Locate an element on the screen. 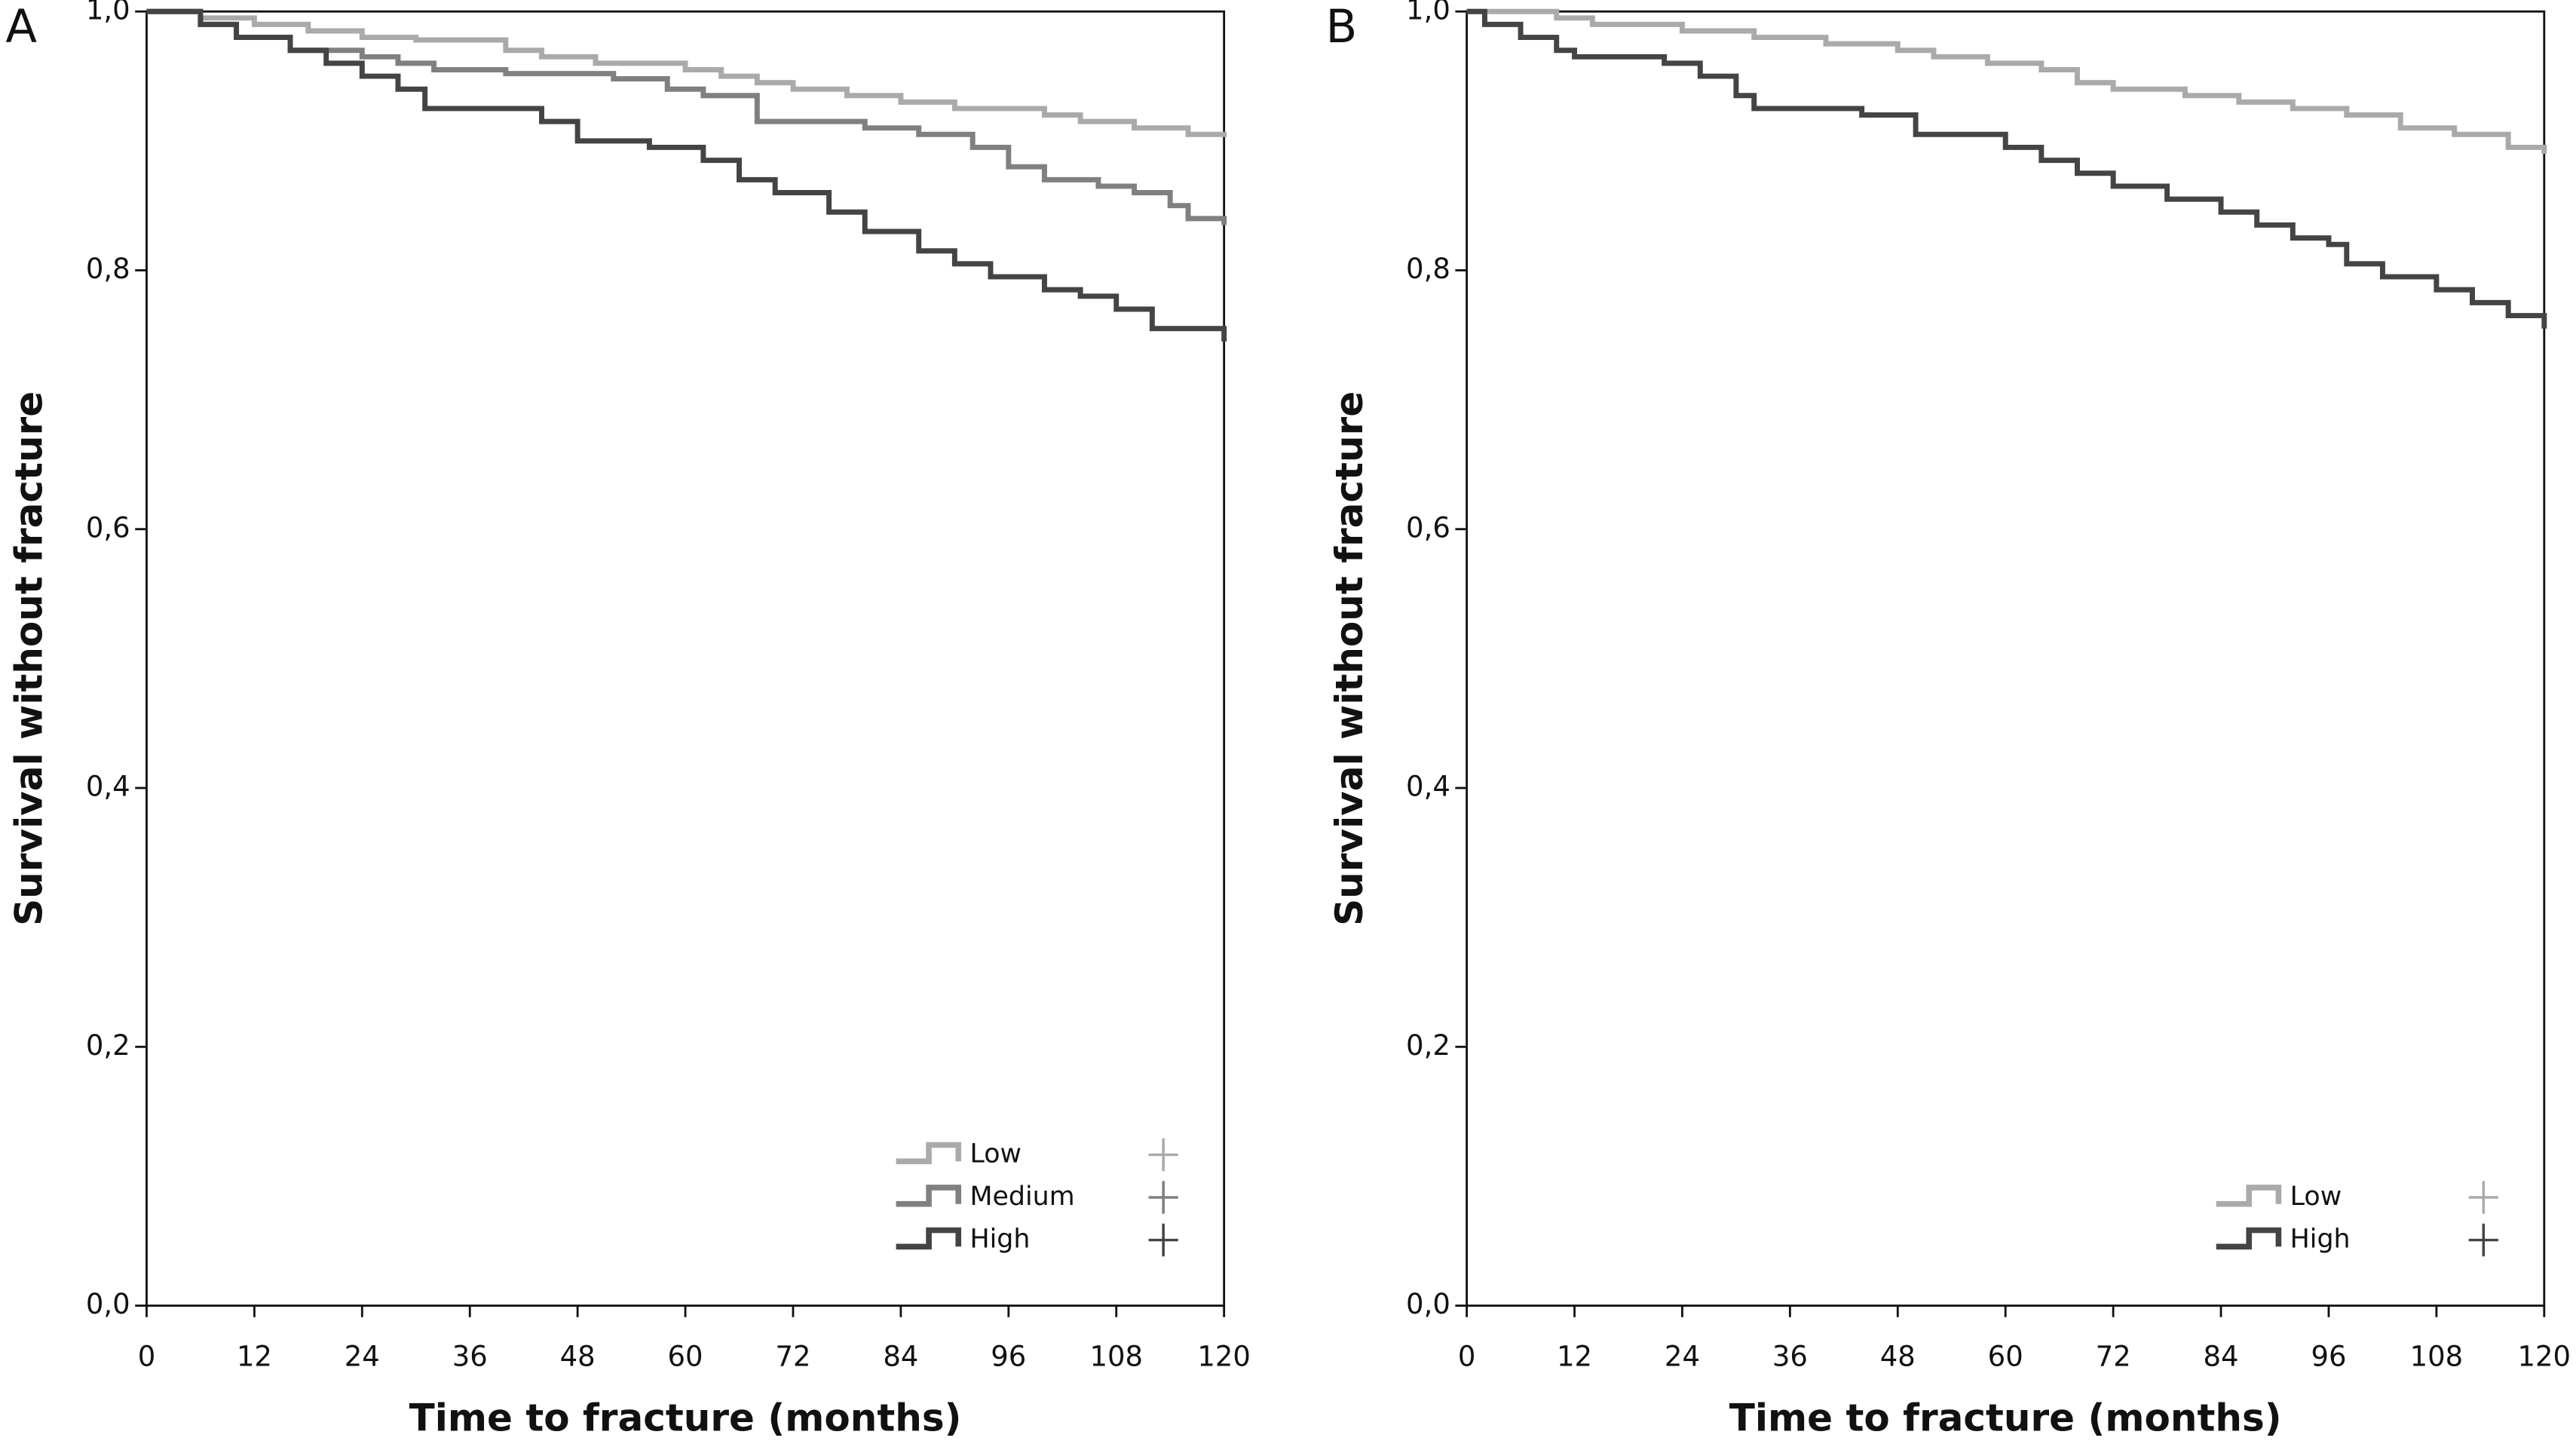  legend-label: Medium is located at coordinates (1021, 1197).